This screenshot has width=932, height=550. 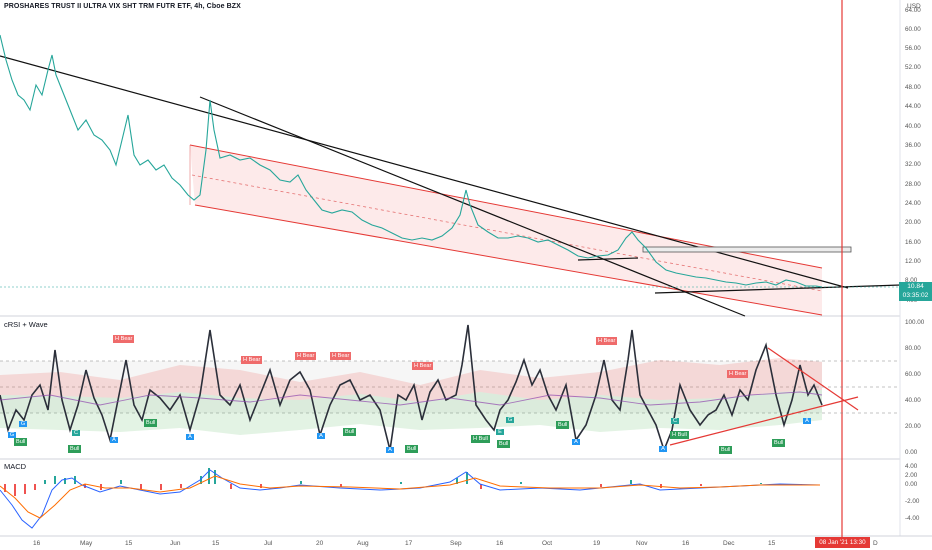 What do you see at coordinates (857, 542) in the screenshot?
I see `crosshair-time: 13:30` at bounding box center [857, 542].